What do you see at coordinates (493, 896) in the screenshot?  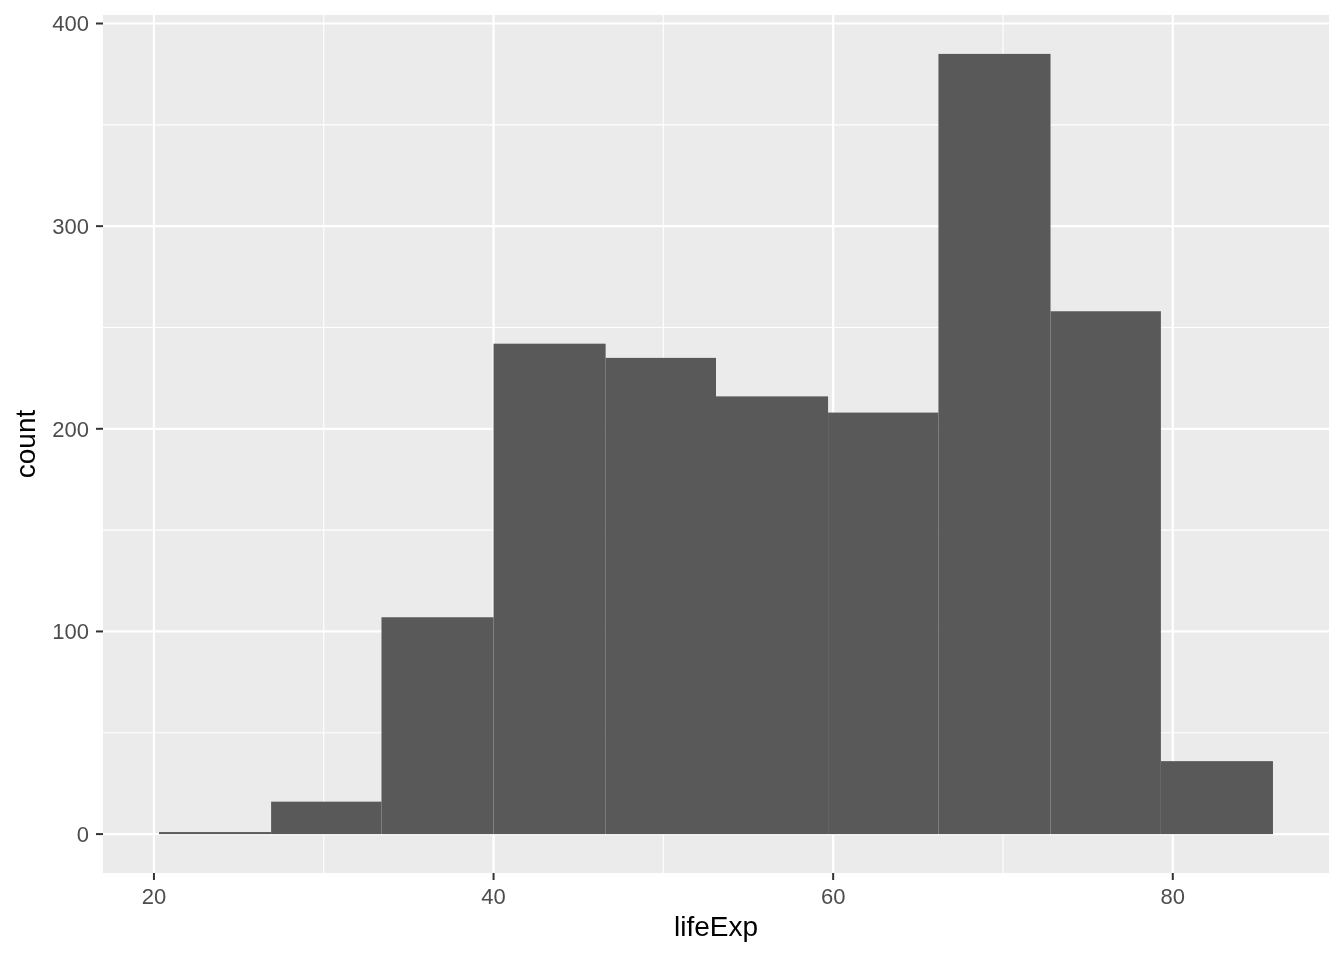 I see `x-tick-label: 40` at bounding box center [493, 896].